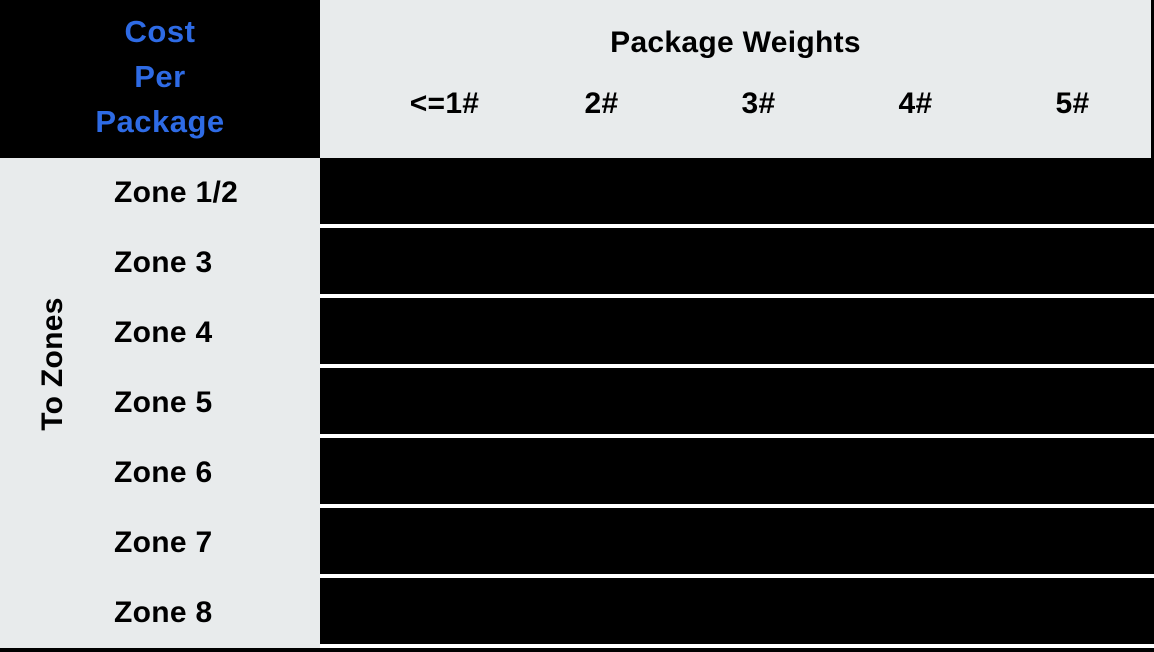  Describe the element at coordinates (758, 103) in the screenshot. I see `weight-column-header-3: 3#` at that location.